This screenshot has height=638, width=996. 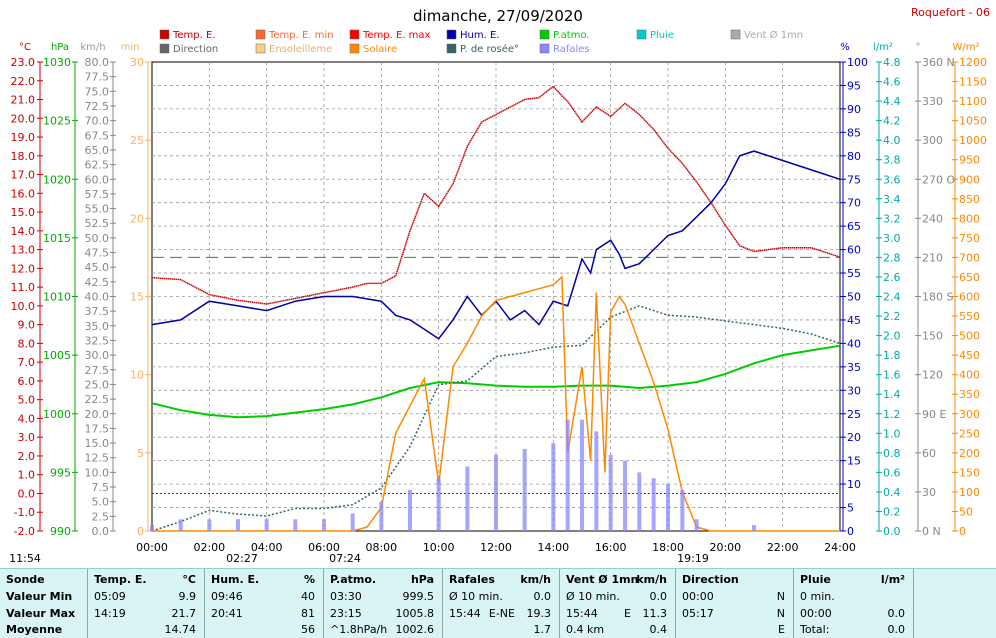 I want to click on tick-label: 30.0, so click(x=97, y=355).